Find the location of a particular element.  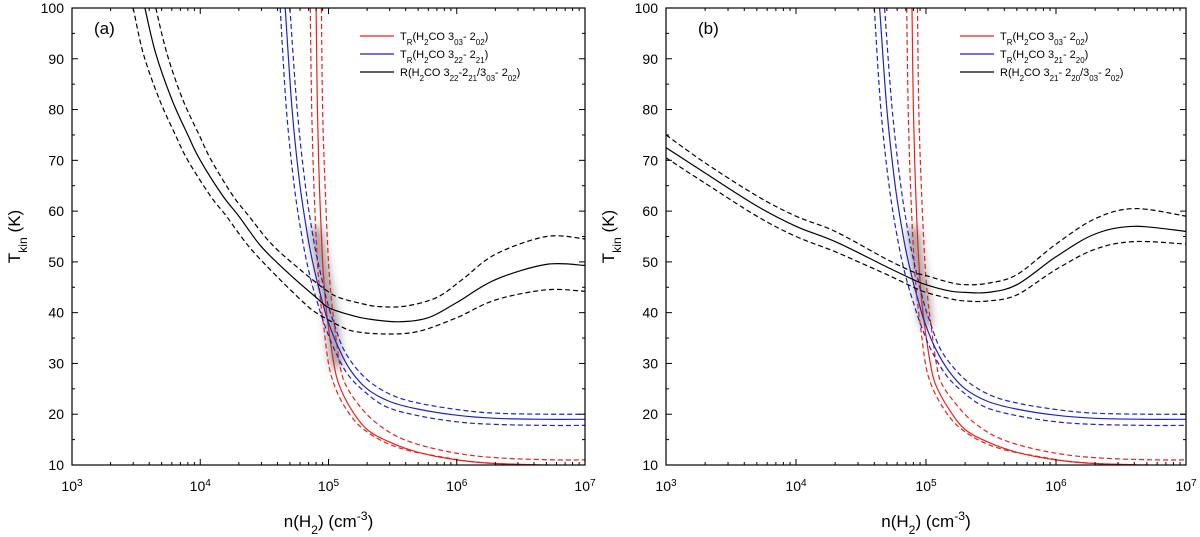

series-black_center is located at coordinates (926, 220).